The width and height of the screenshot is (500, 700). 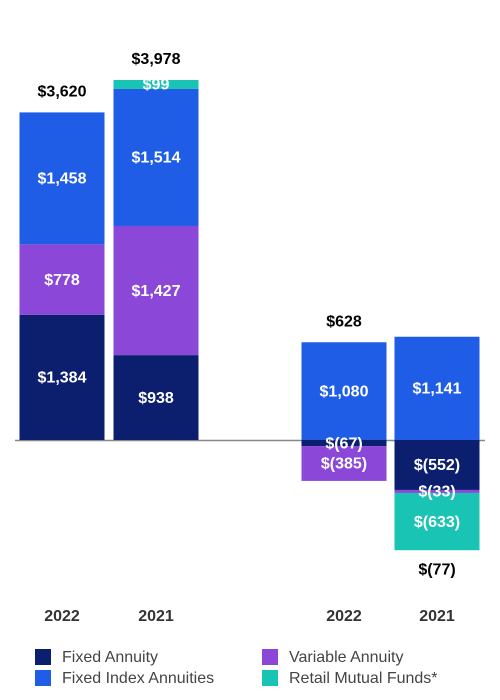 I want to click on segment-label: $1,514, so click(x=156, y=158).